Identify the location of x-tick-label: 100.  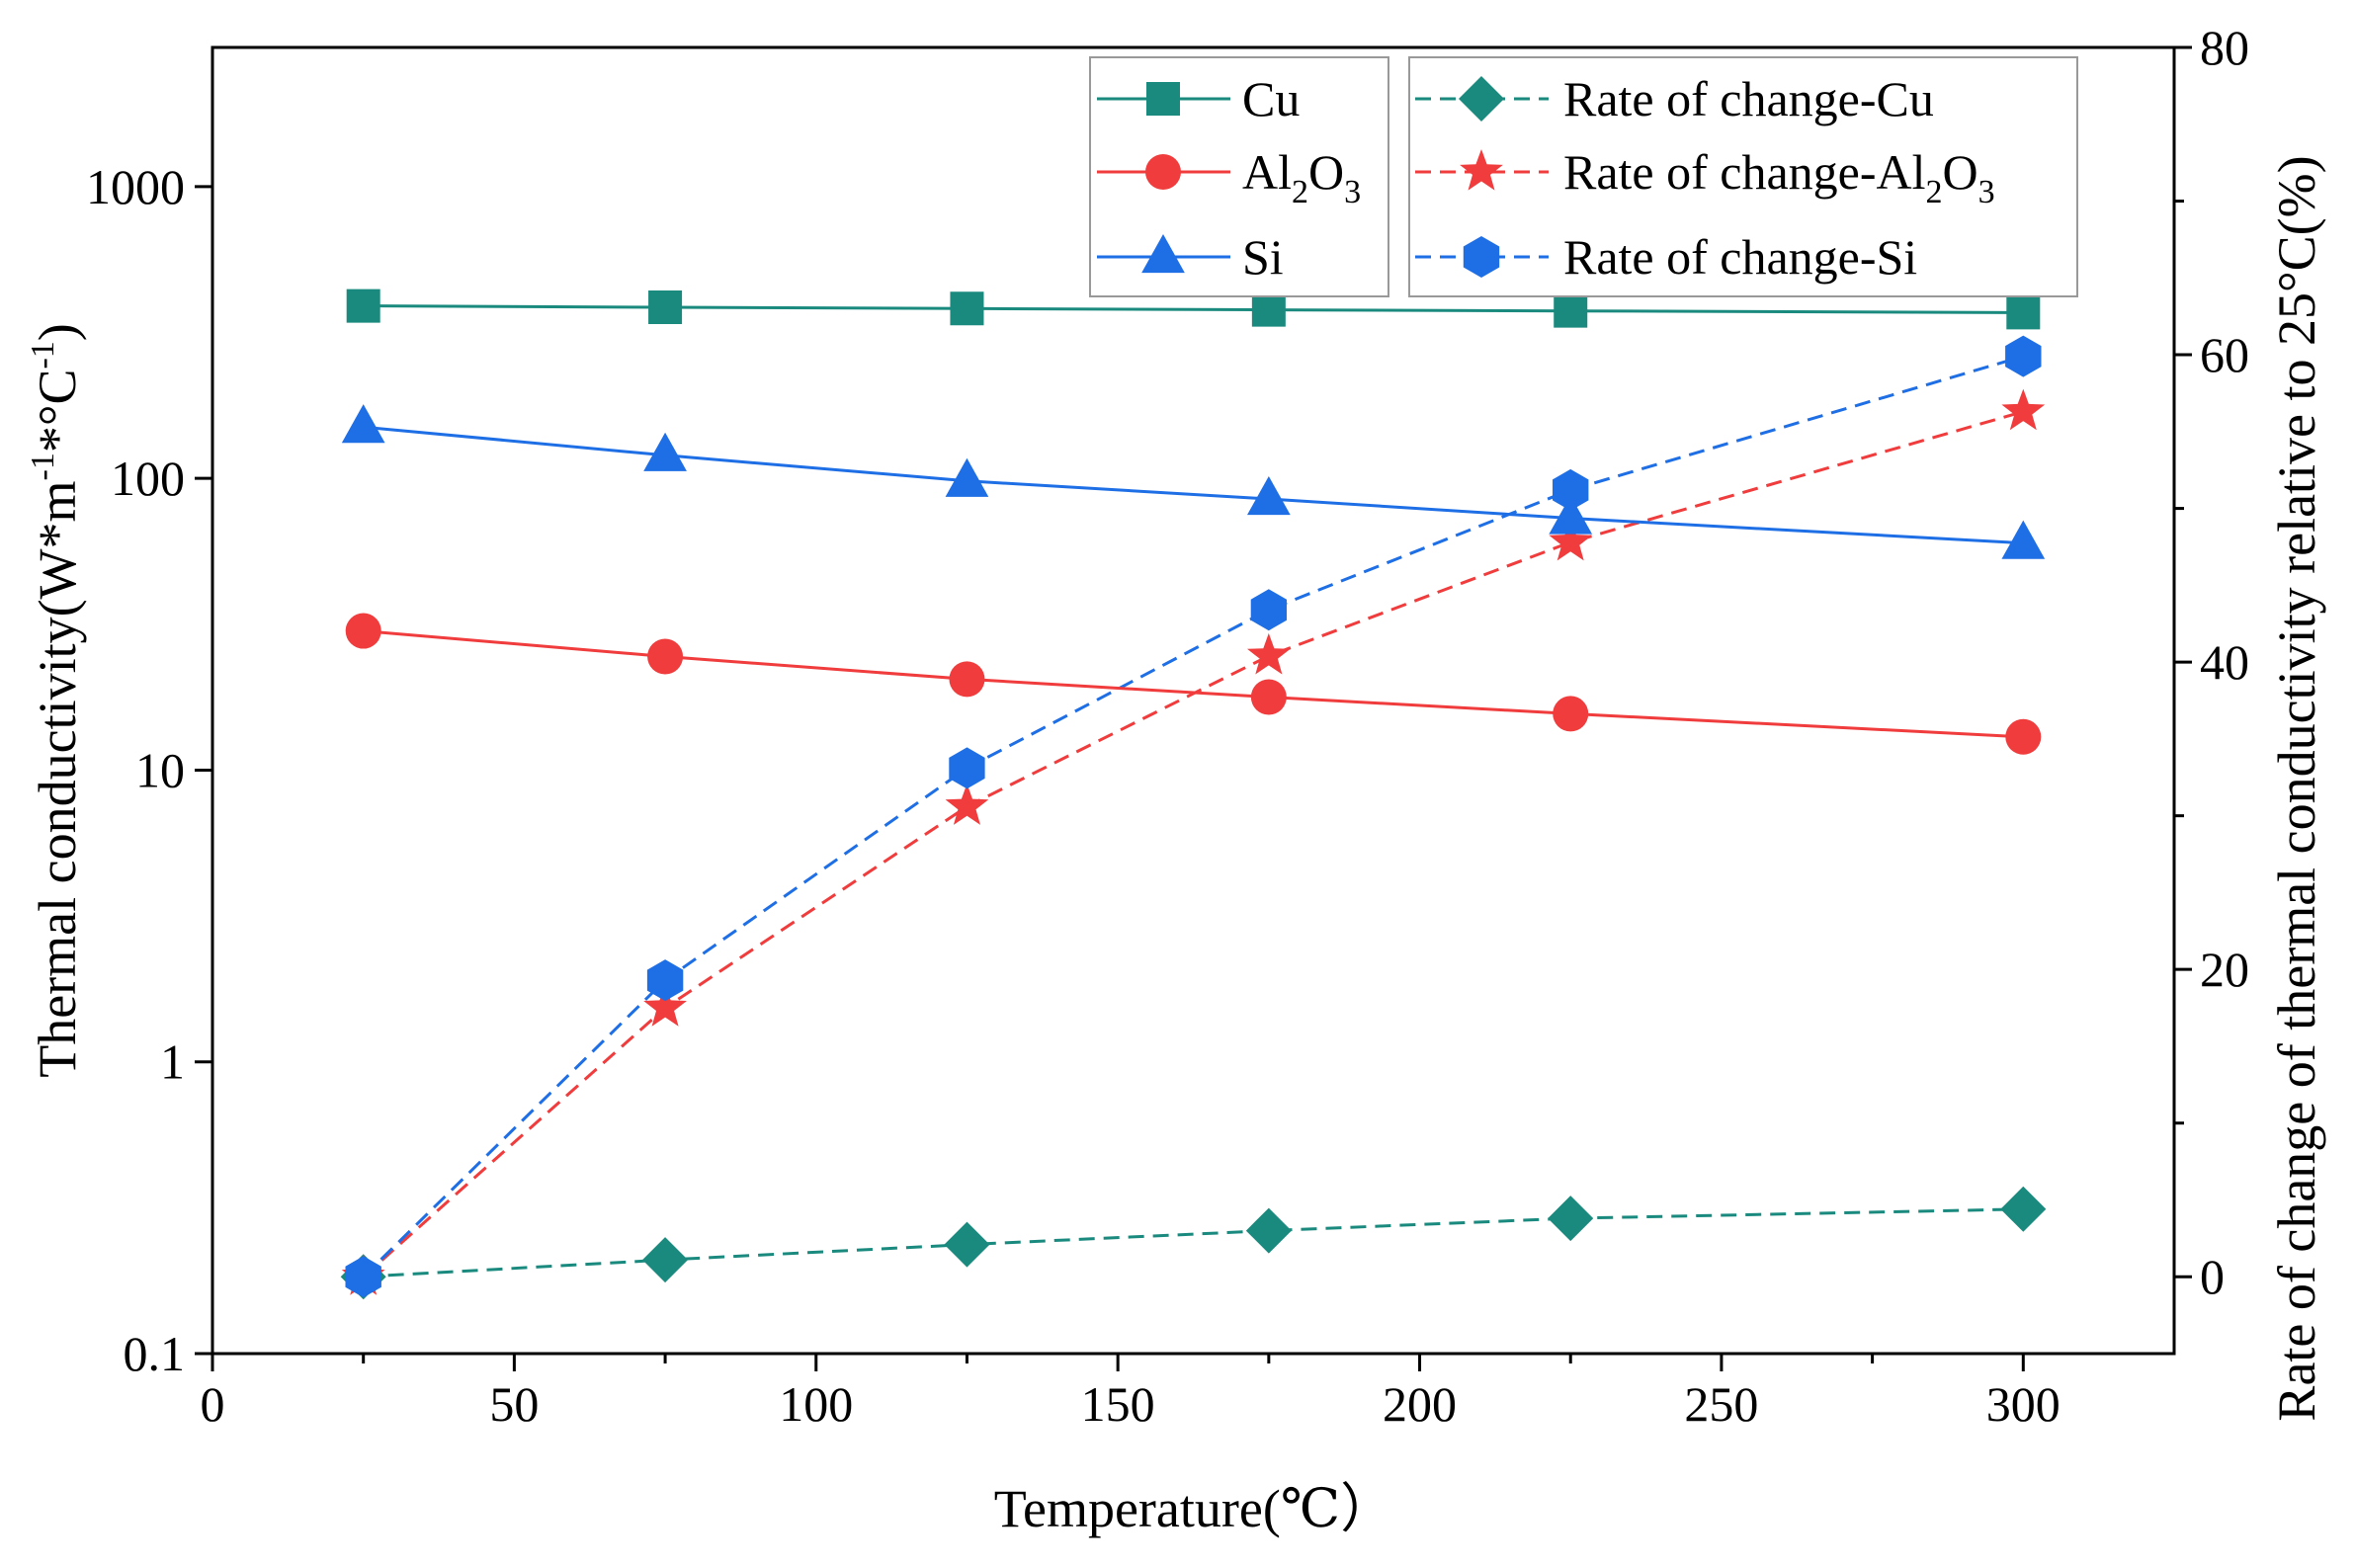
(816, 1404).